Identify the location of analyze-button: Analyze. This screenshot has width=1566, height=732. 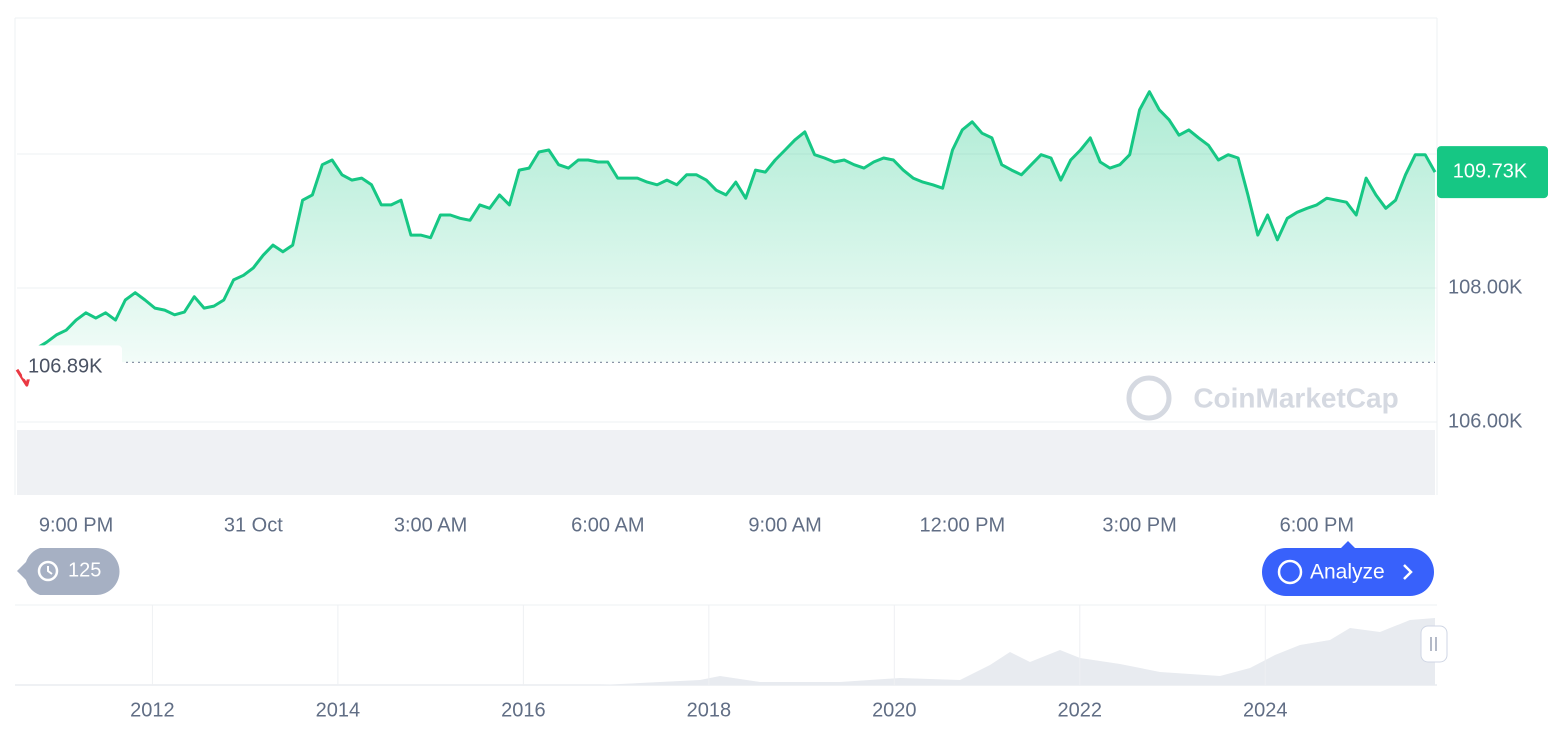
(1348, 568).